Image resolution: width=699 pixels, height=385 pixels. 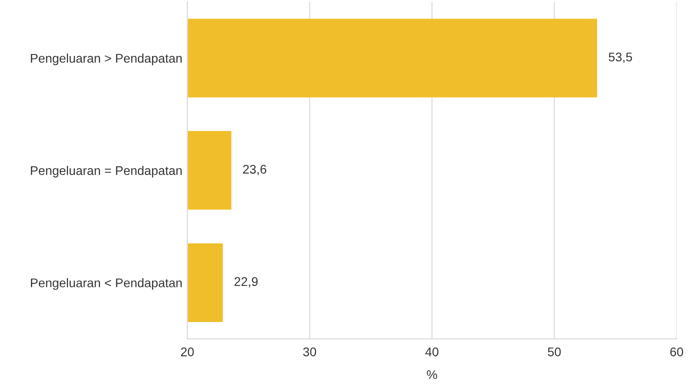 What do you see at coordinates (254, 170) in the screenshot?
I see `data-label: 23,6` at bounding box center [254, 170].